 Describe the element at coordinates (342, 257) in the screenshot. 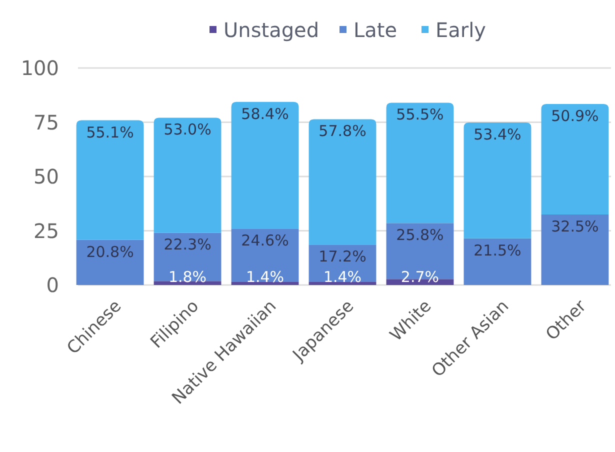

I see `data-label: 17.2%` at that location.